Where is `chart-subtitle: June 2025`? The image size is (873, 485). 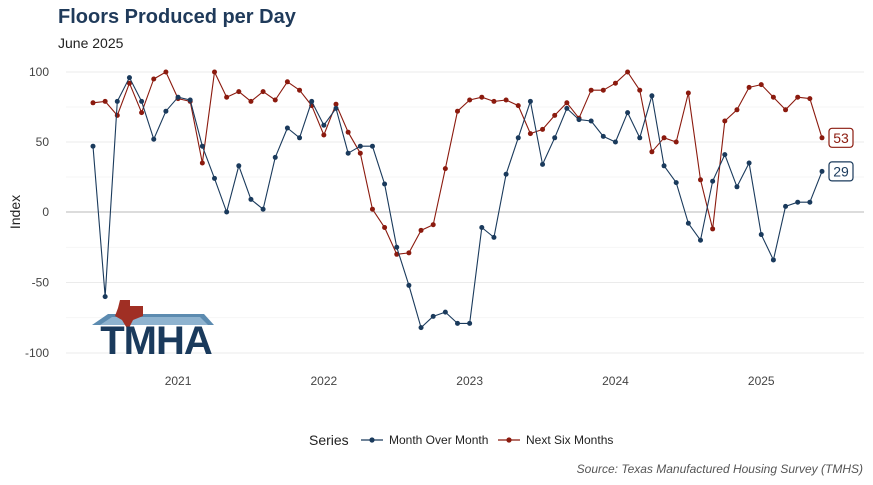
chart-subtitle: June 2025 is located at coordinates (91, 43).